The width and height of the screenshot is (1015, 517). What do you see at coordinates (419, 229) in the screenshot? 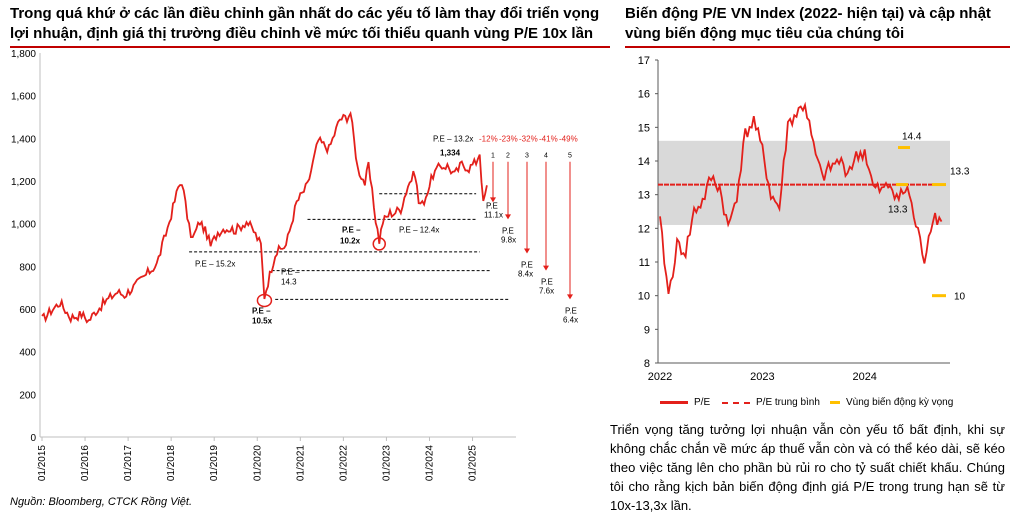
I see `pe-12-4-label: P.E – 12.4x` at bounding box center [419, 229].